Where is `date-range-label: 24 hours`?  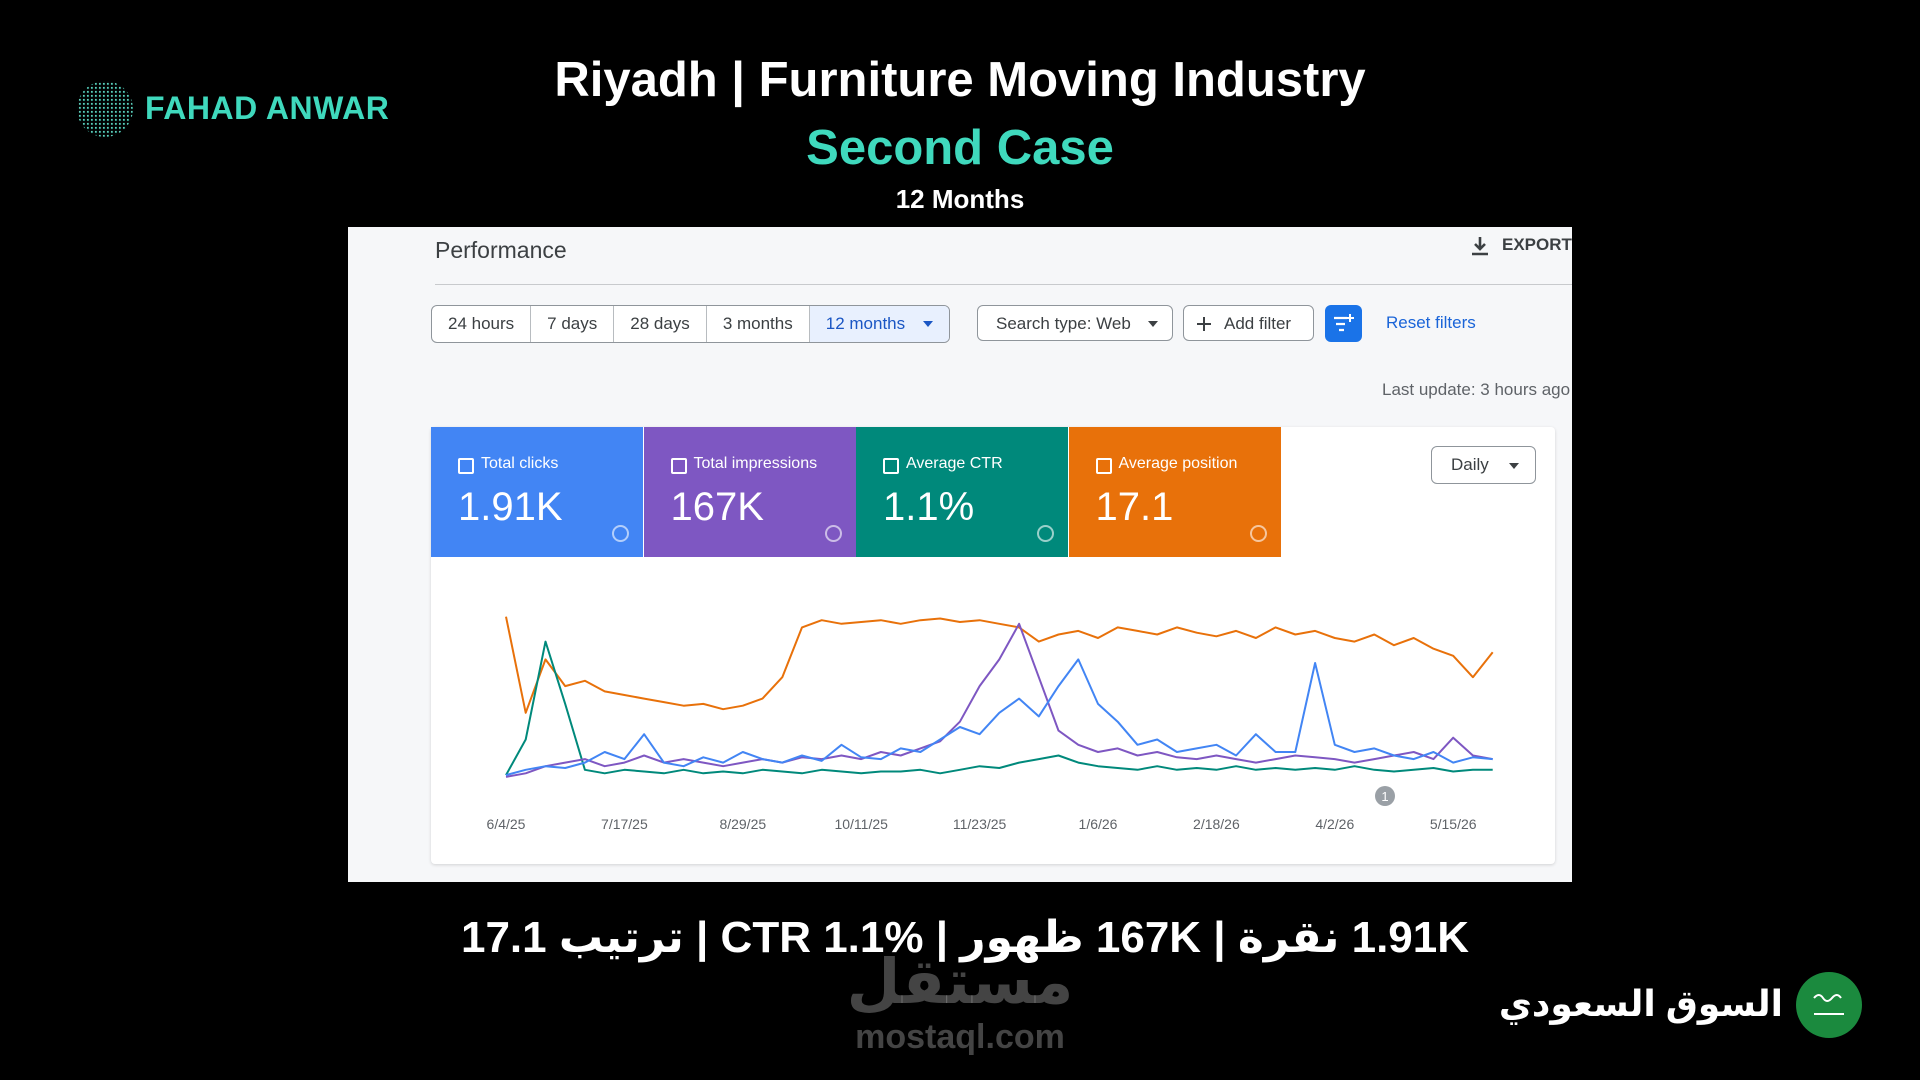 date-range-label: 24 hours is located at coordinates (481, 323).